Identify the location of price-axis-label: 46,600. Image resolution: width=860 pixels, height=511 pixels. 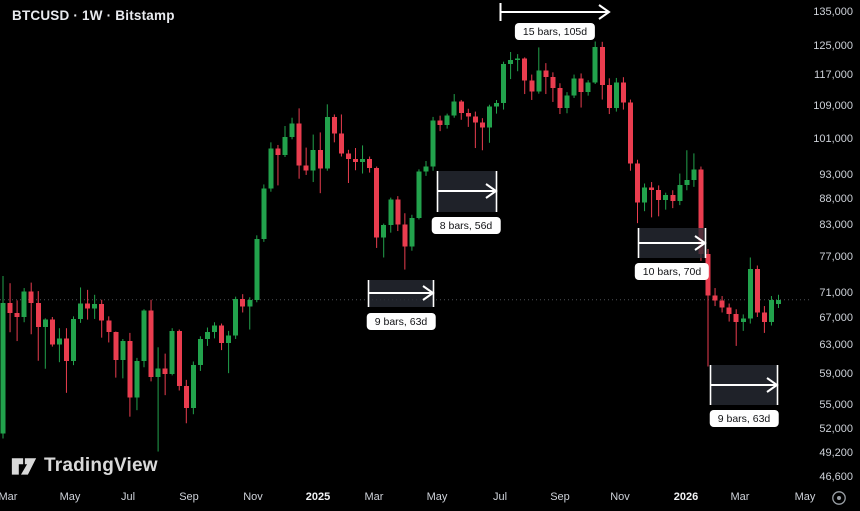
(836, 477).